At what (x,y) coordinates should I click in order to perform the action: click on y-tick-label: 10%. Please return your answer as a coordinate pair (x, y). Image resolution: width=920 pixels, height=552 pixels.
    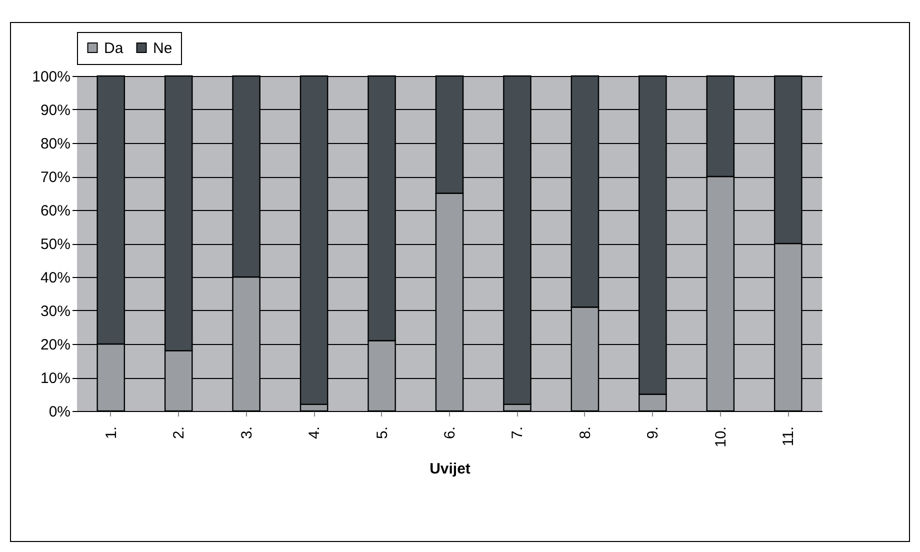
    Looking at the image, I should click on (55, 378).